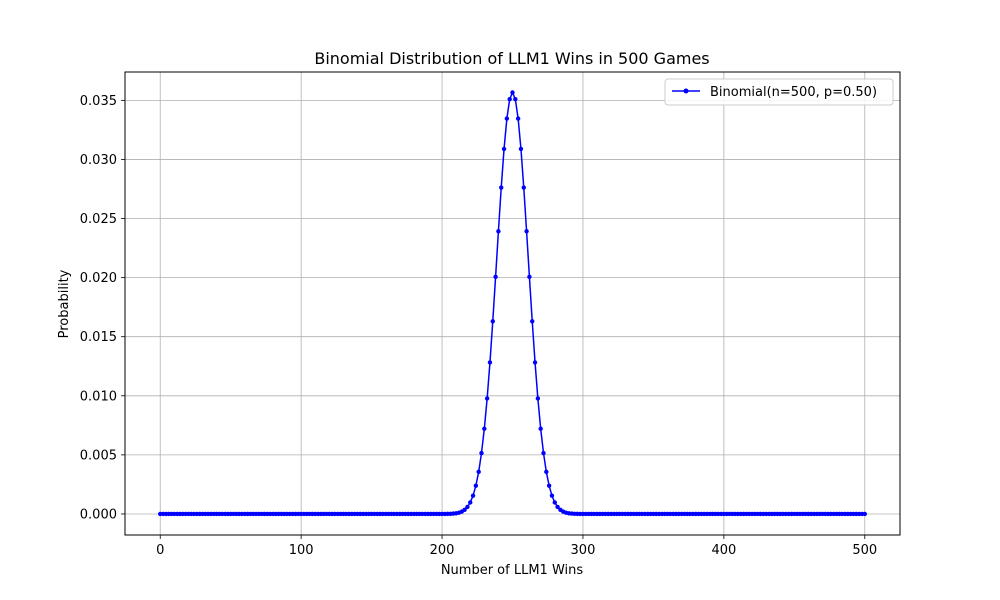 Image resolution: width=1000 pixels, height=600 pixels. I want to click on legend: Binomial(n=500, p=0.50), so click(779, 92).